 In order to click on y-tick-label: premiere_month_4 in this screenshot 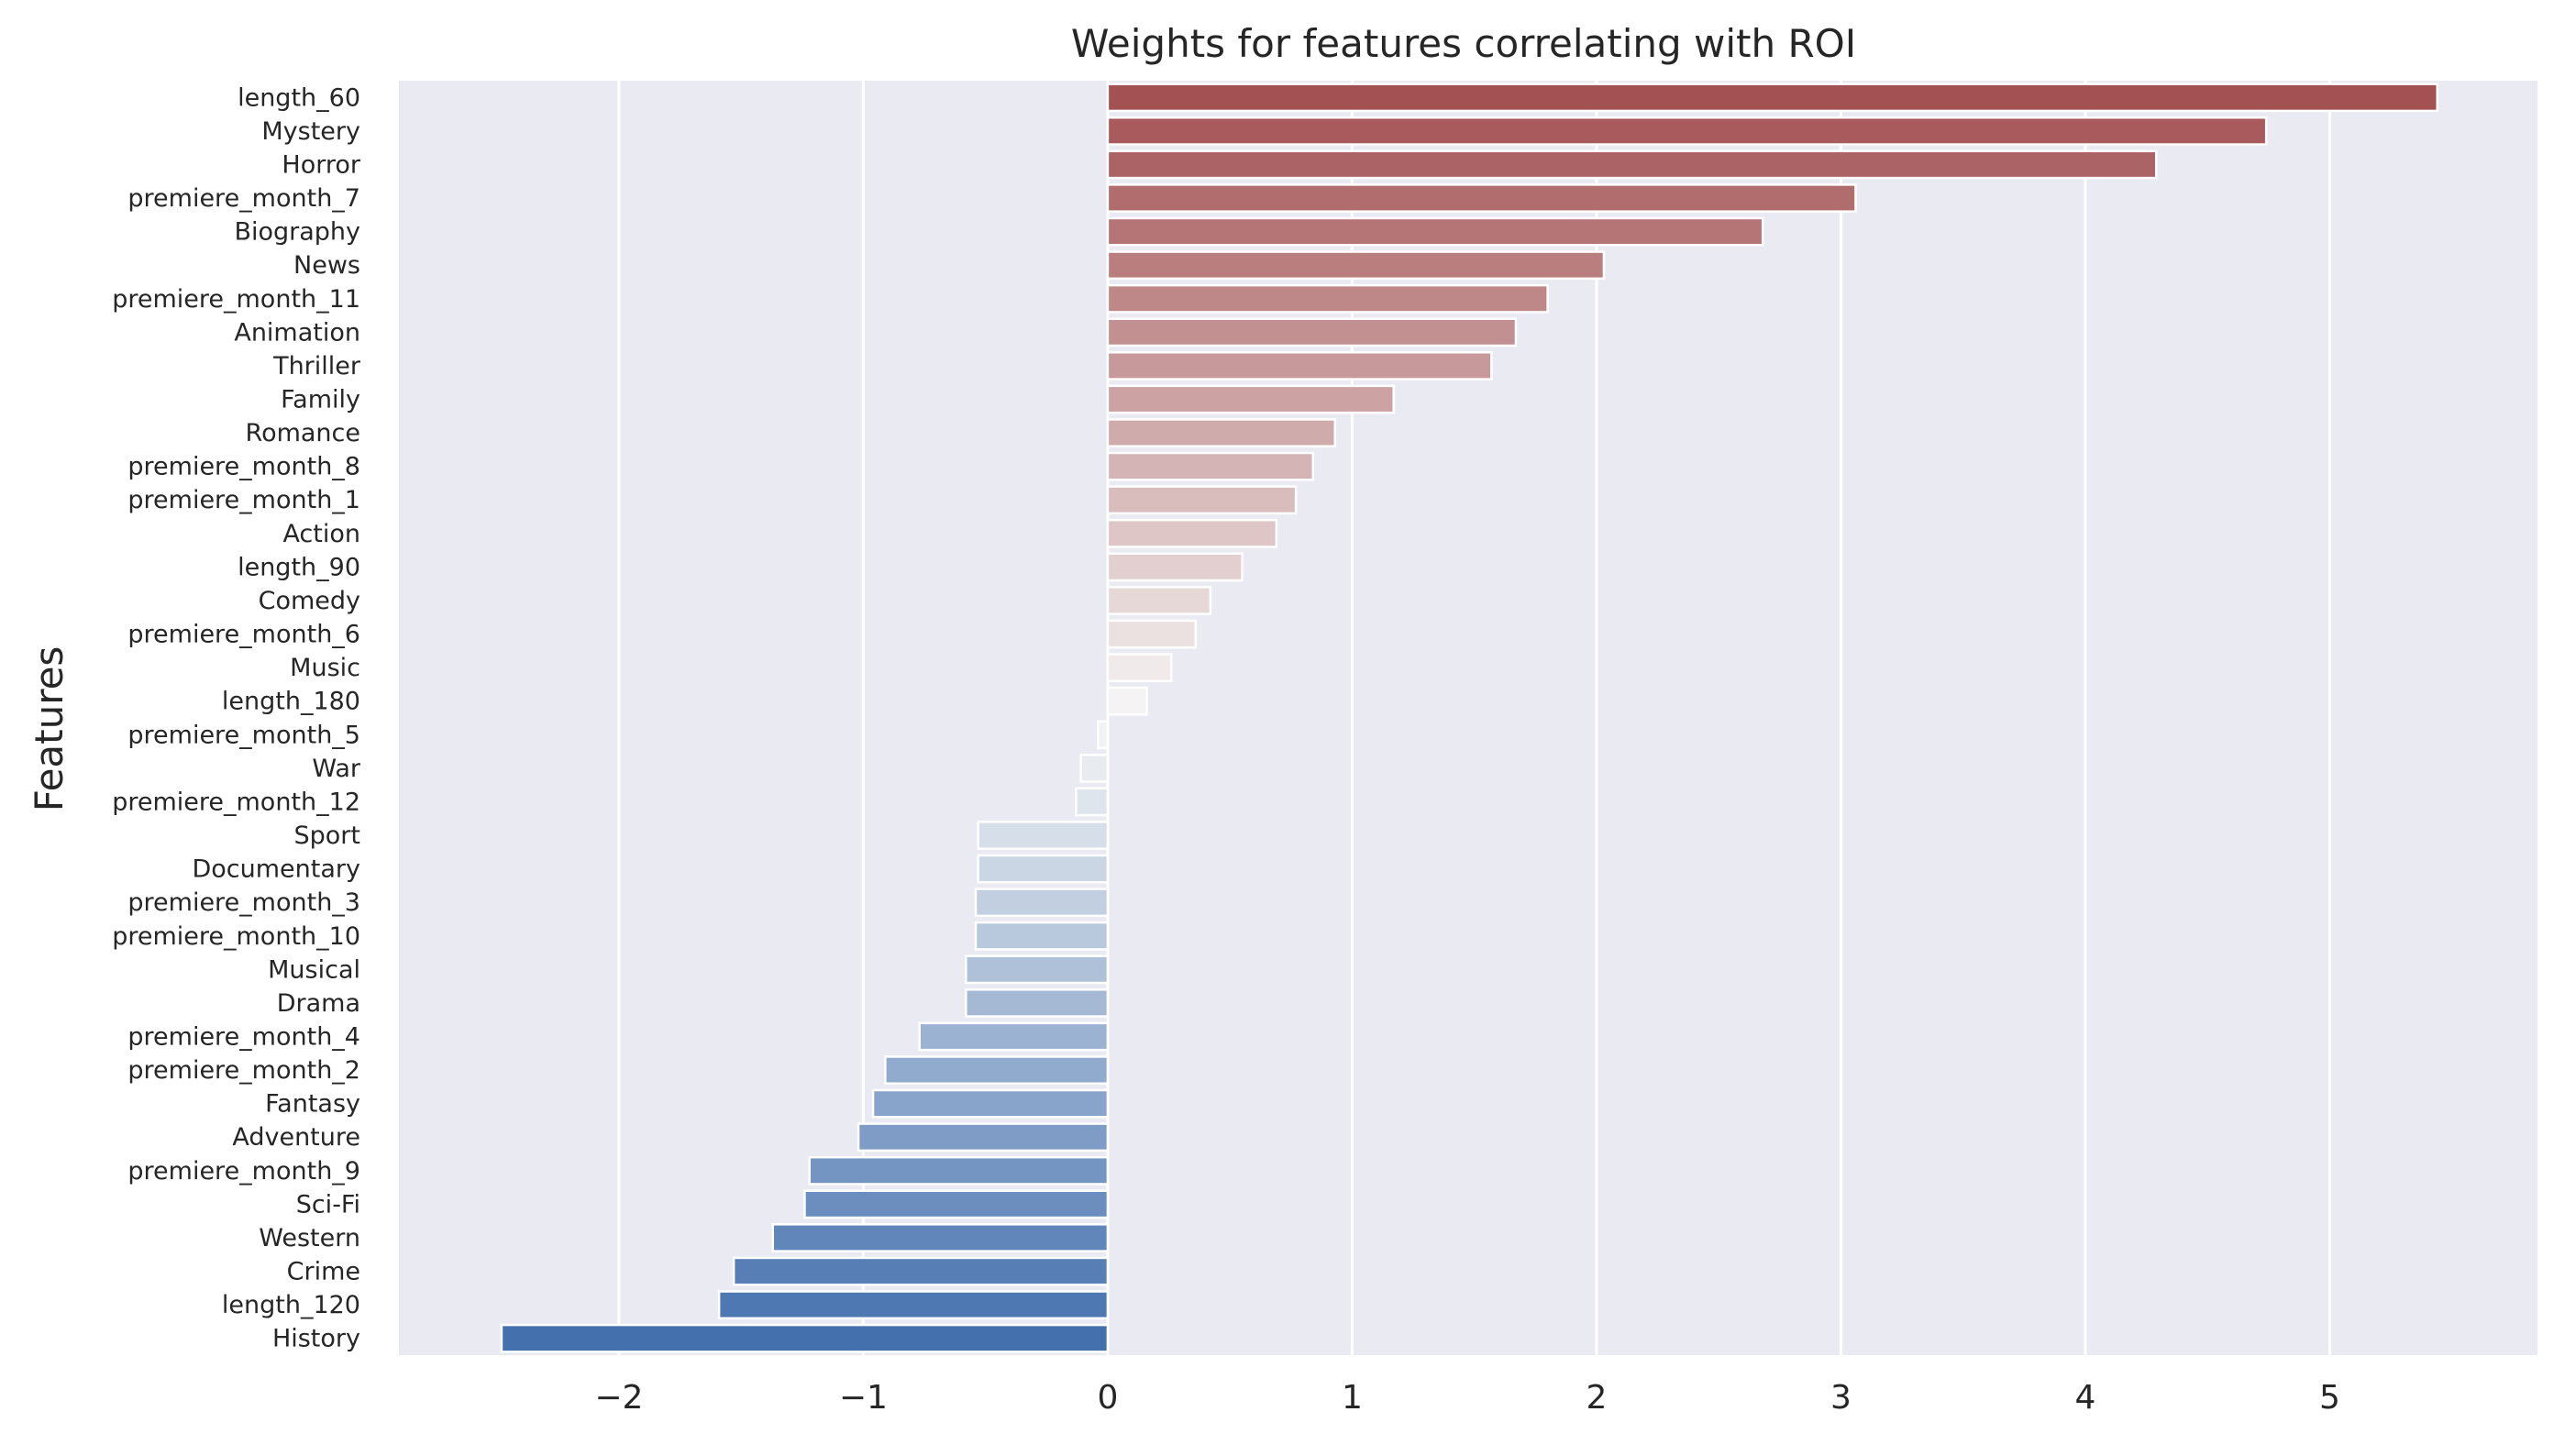, I will do `click(243, 1037)`.